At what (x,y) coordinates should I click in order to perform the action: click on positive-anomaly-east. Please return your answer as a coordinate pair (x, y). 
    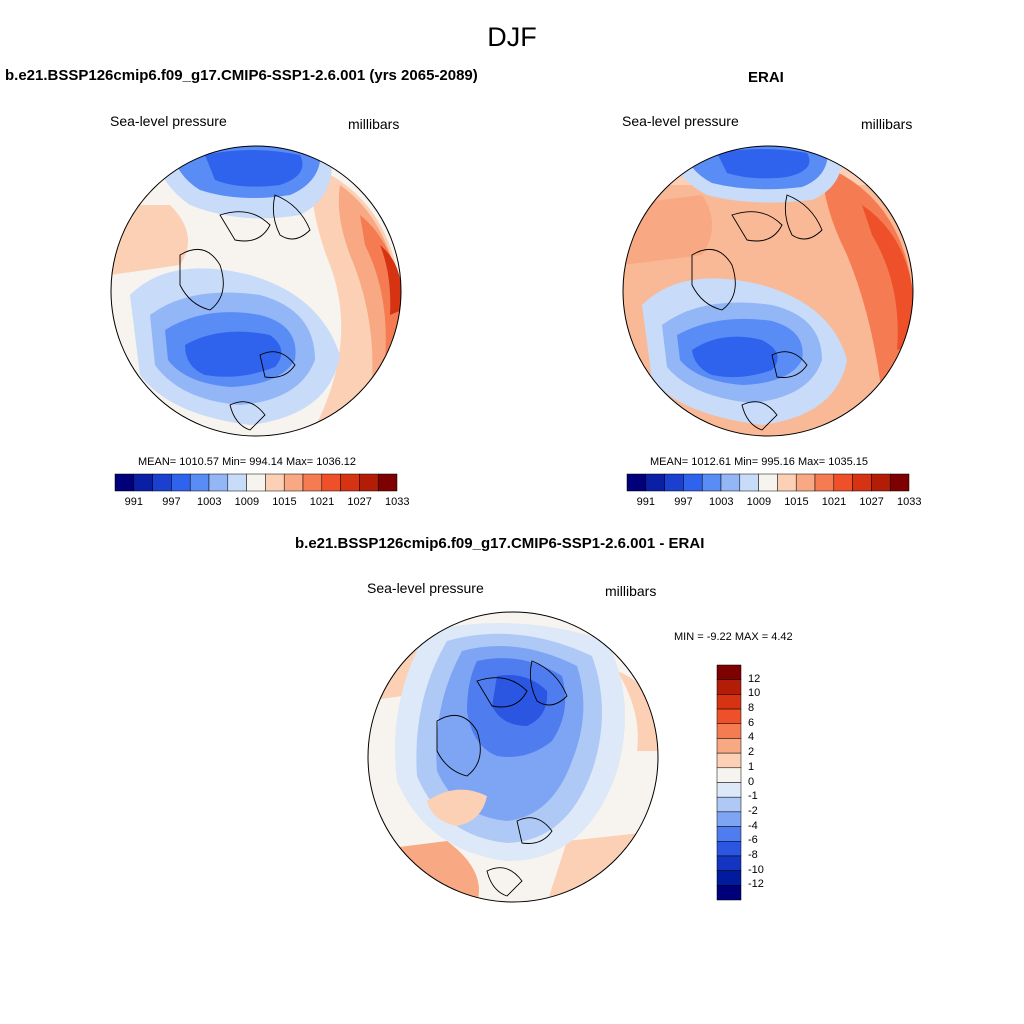
    Looking at the image, I should click on (637, 711).